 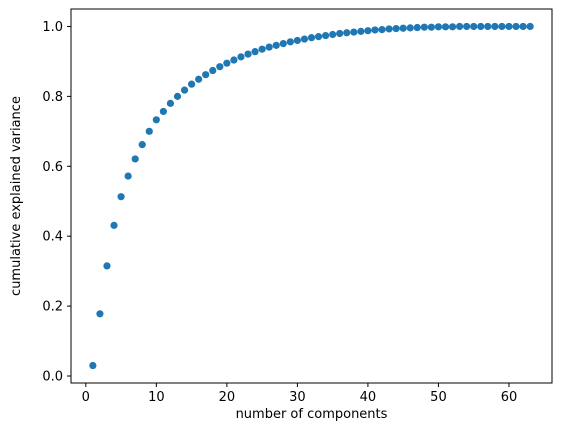 What do you see at coordinates (52, 167) in the screenshot?
I see `y-tick-label: 0.6` at bounding box center [52, 167].